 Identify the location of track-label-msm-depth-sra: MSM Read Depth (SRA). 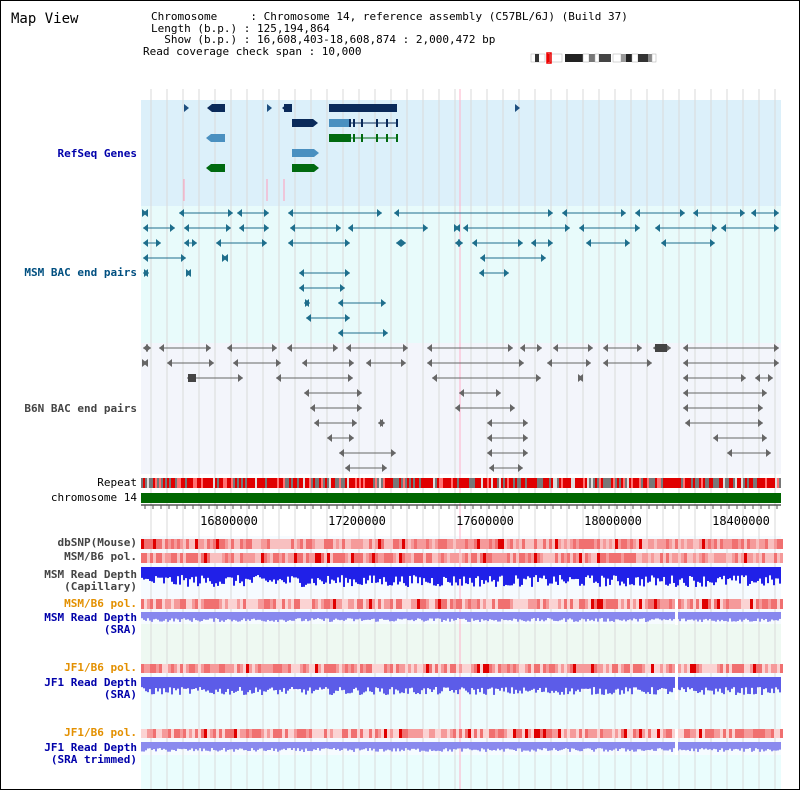
(90, 623).